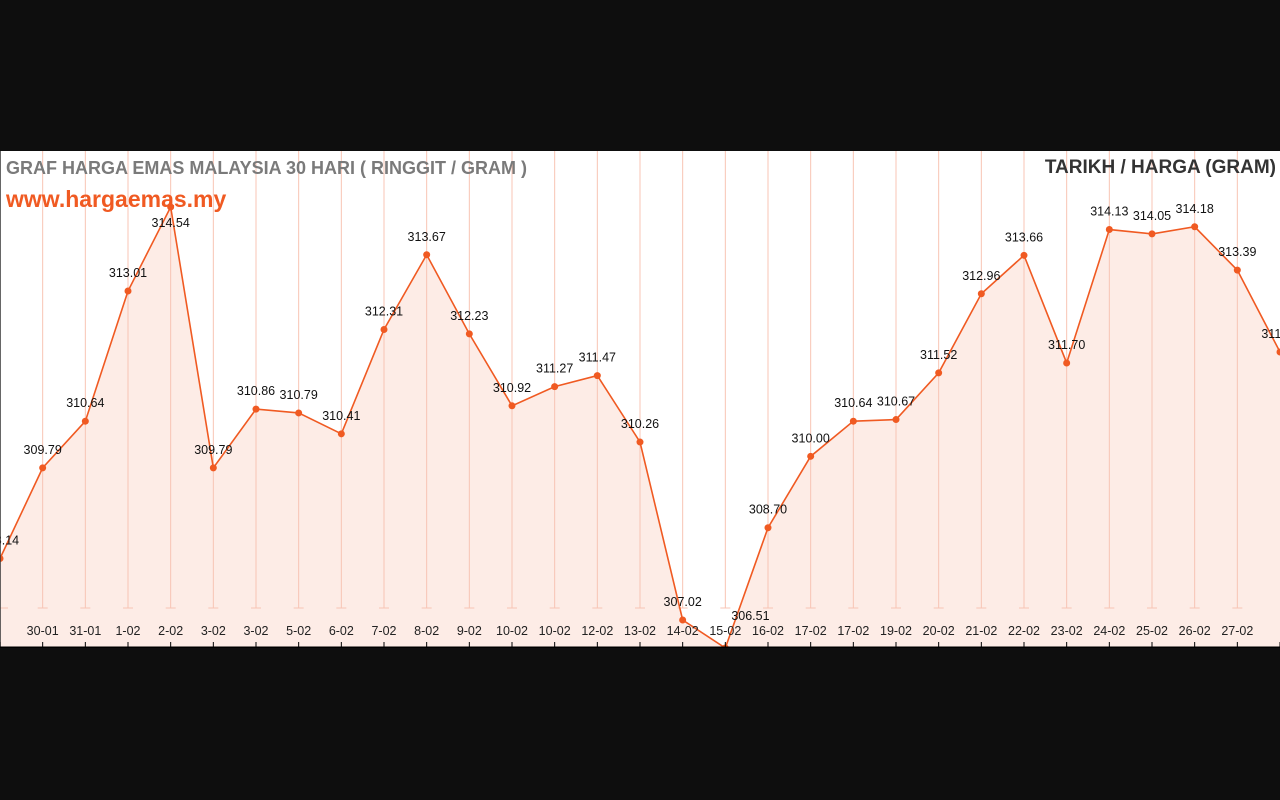  Describe the element at coordinates (896, 631) in the screenshot. I see `x-tick-label: 19-02` at that location.